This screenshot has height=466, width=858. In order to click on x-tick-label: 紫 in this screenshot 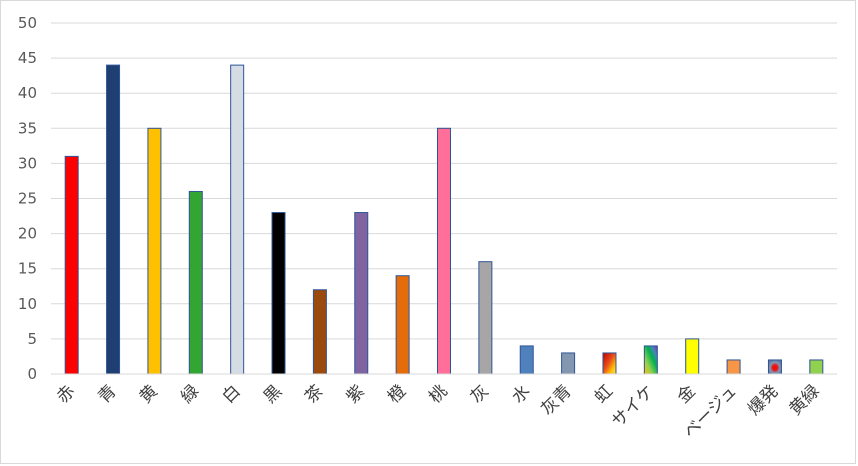, I will do `click(356, 394)`.